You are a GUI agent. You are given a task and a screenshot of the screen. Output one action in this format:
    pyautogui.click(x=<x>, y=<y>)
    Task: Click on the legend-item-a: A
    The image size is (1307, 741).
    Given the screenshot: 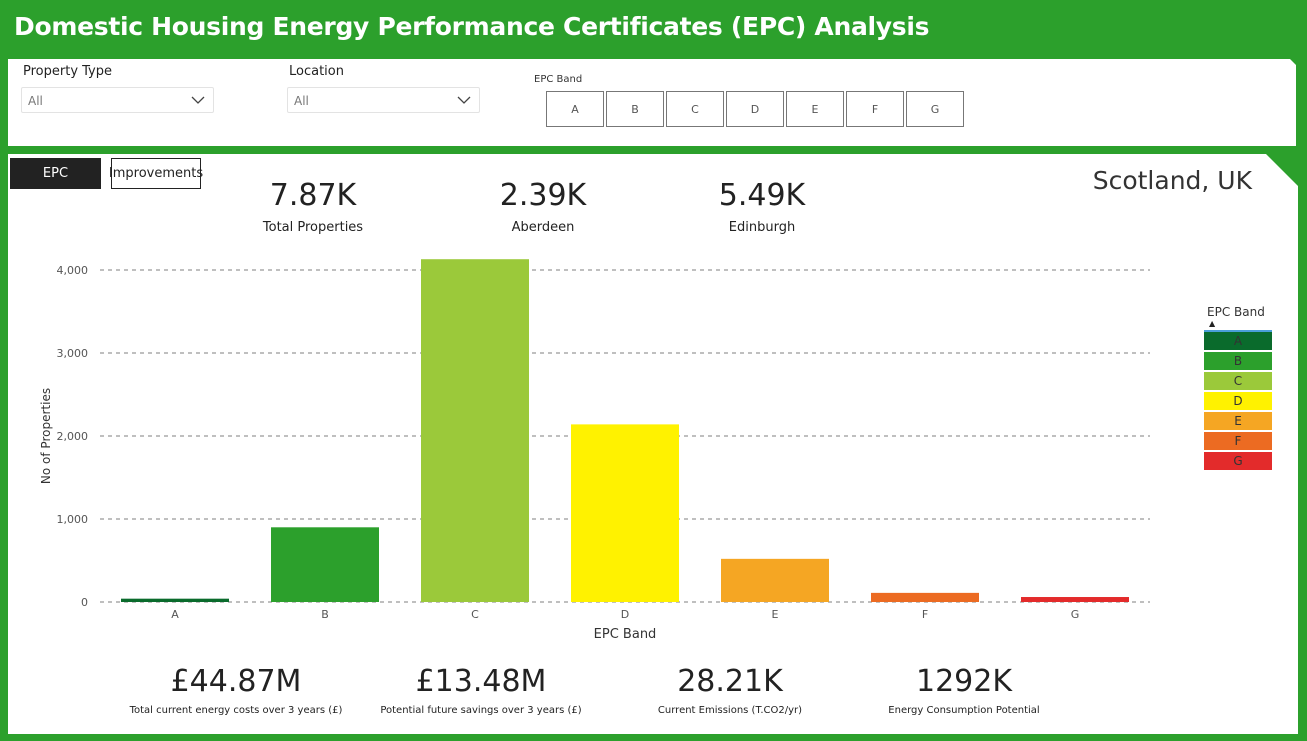 What is the action you would take?
    pyautogui.click(x=1238, y=341)
    